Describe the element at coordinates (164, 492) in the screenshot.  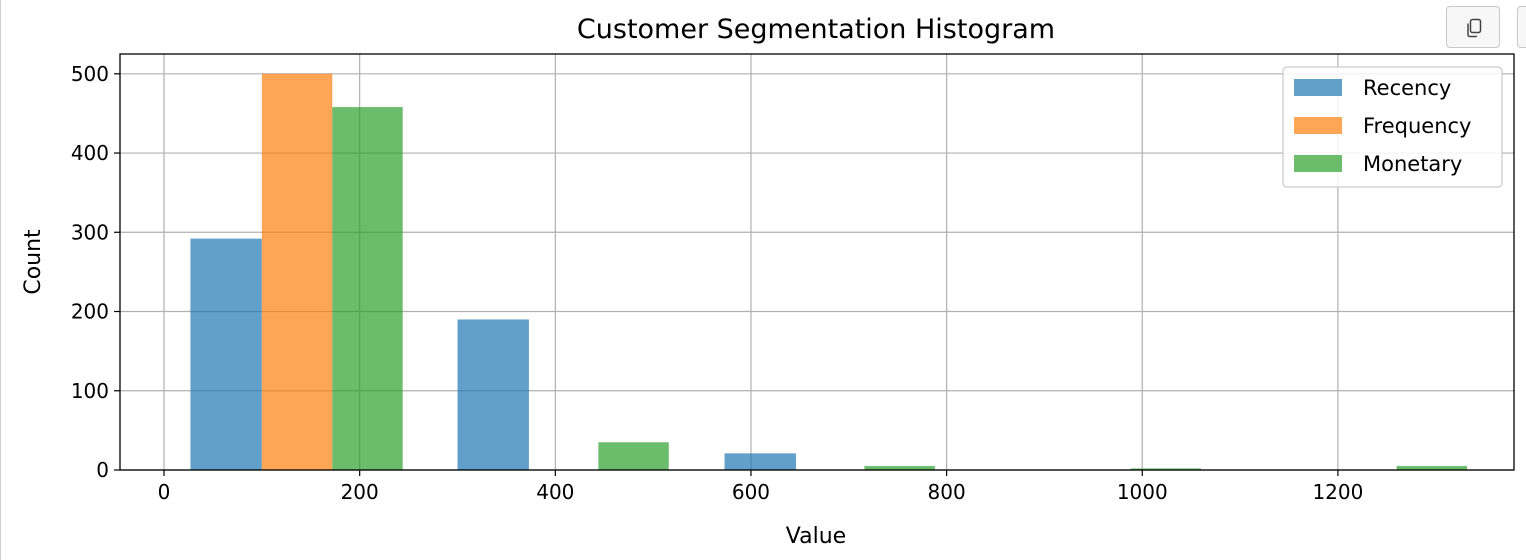
I see `x-tick-label: 0` at that location.